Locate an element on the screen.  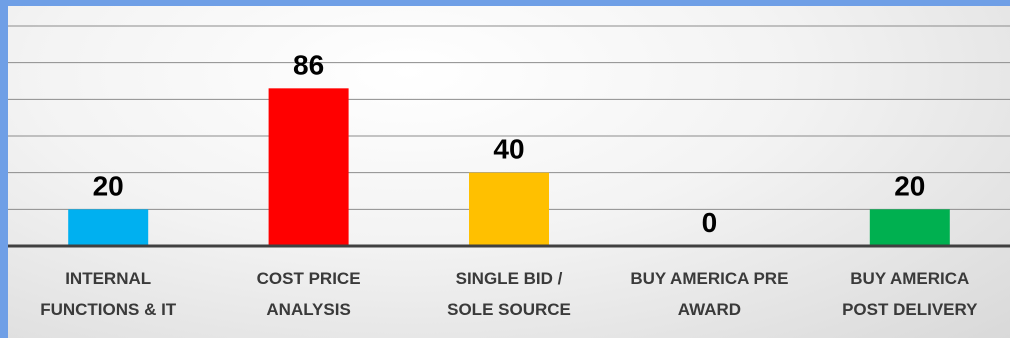
data-label: 86 is located at coordinates (308, 64).